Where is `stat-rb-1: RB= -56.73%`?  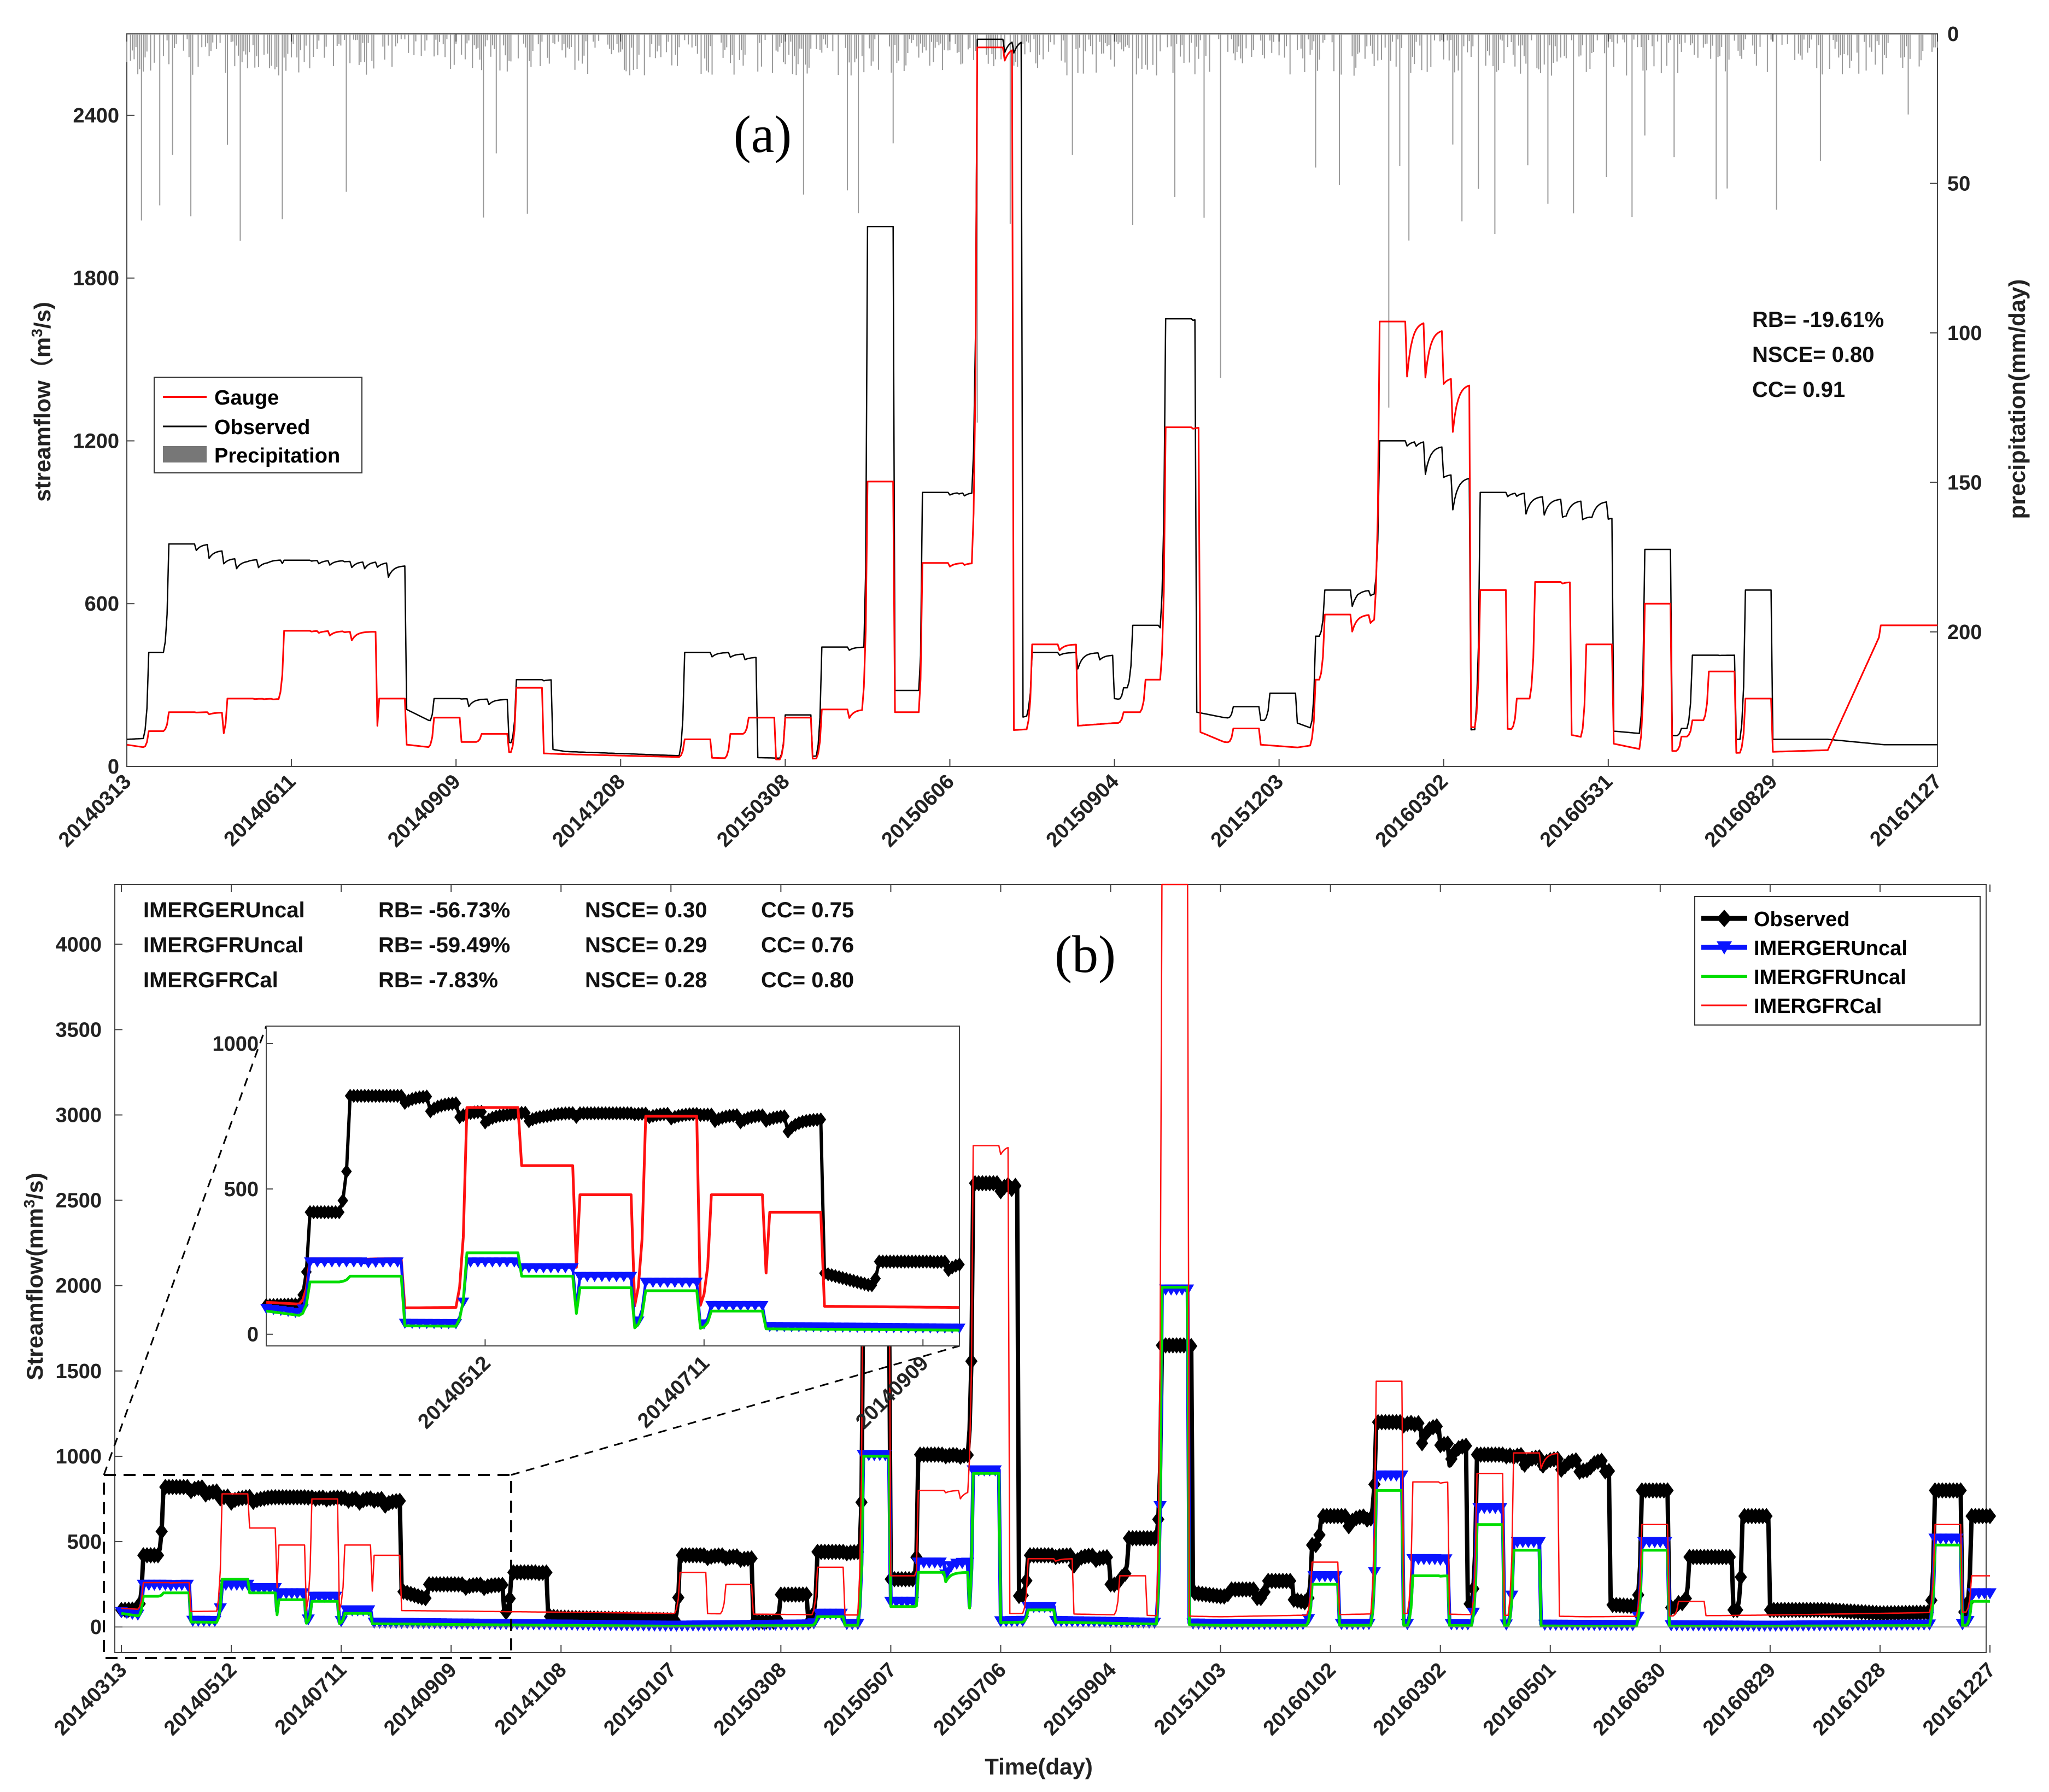 stat-rb-1: RB= -56.73% is located at coordinates (444, 910).